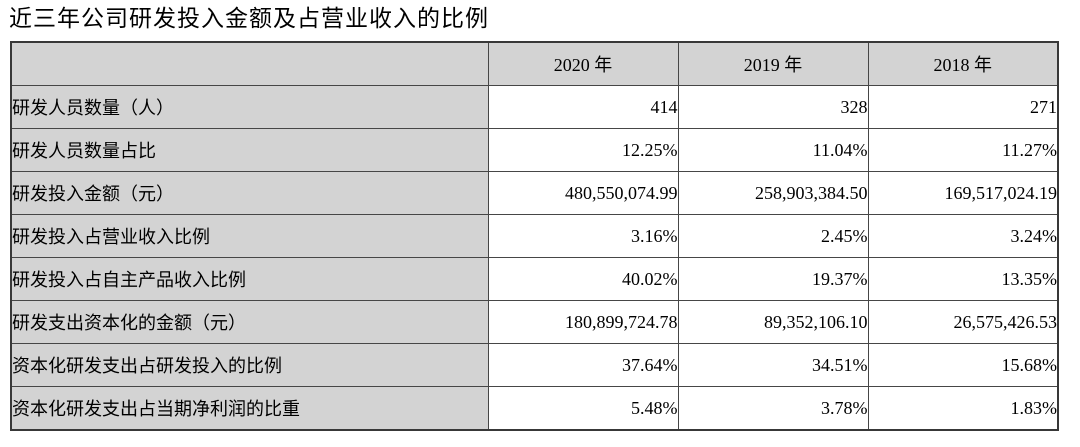  Describe the element at coordinates (773, 236) in the screenshot. I see `table-cell: 2.45%` at that location.